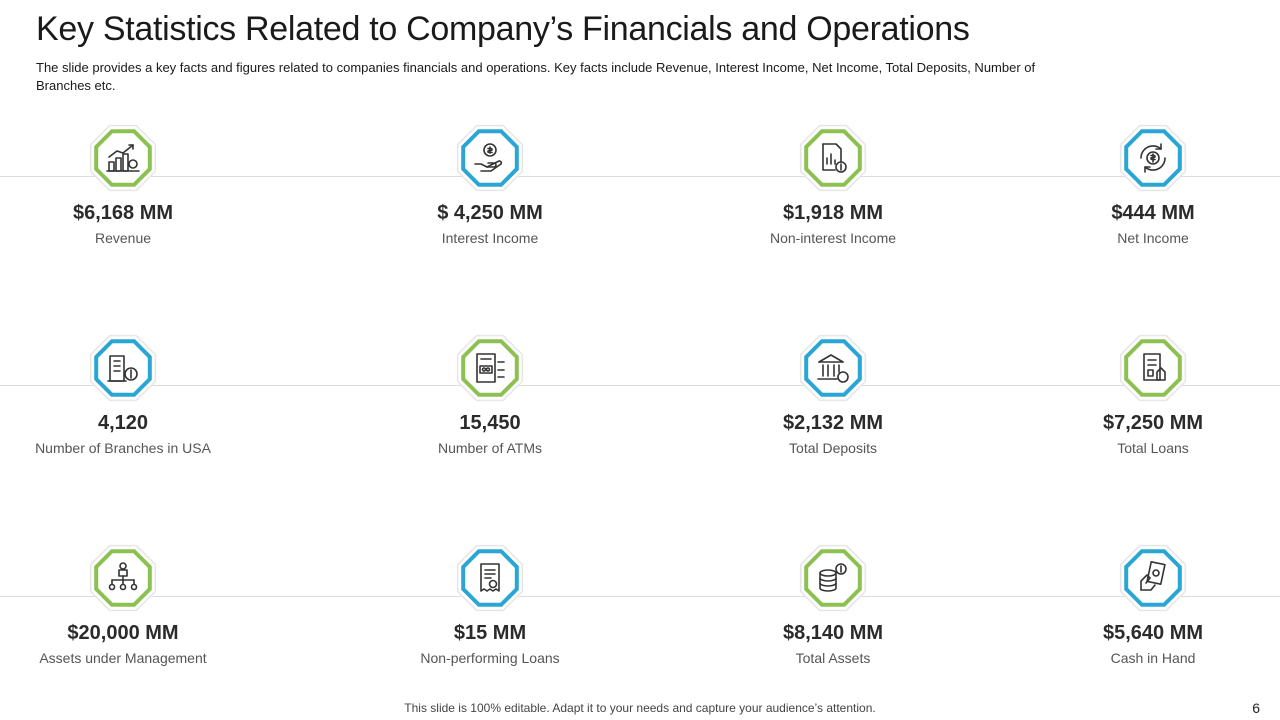 This screenshot has width=1280, height=720. What do you see at coordinates (1153, 448) in the screenshot?
I see `stat-label: Total Loans` at bounding box center [1153, 448].